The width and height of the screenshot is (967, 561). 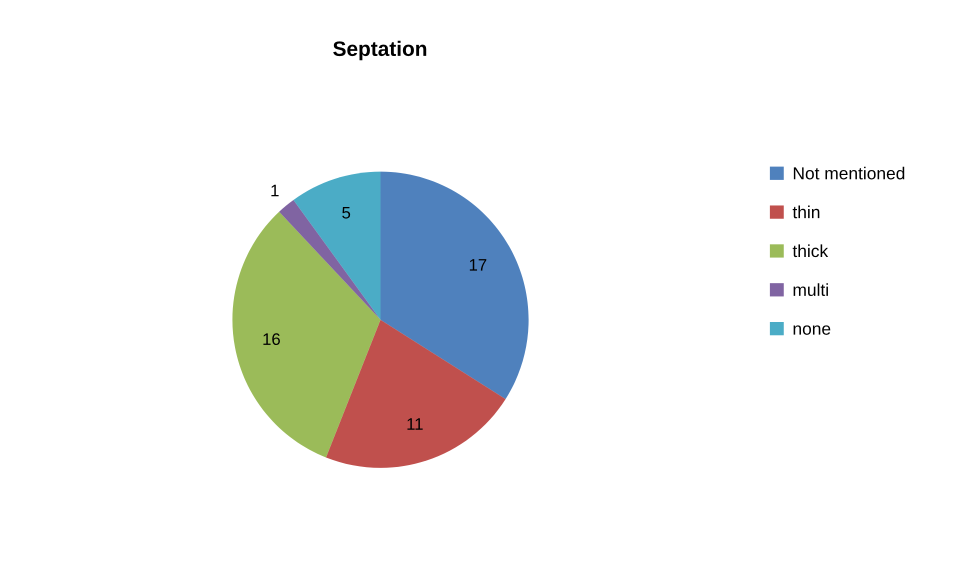 I want to click on chart-title: Septation, so click(x=379, y=50).